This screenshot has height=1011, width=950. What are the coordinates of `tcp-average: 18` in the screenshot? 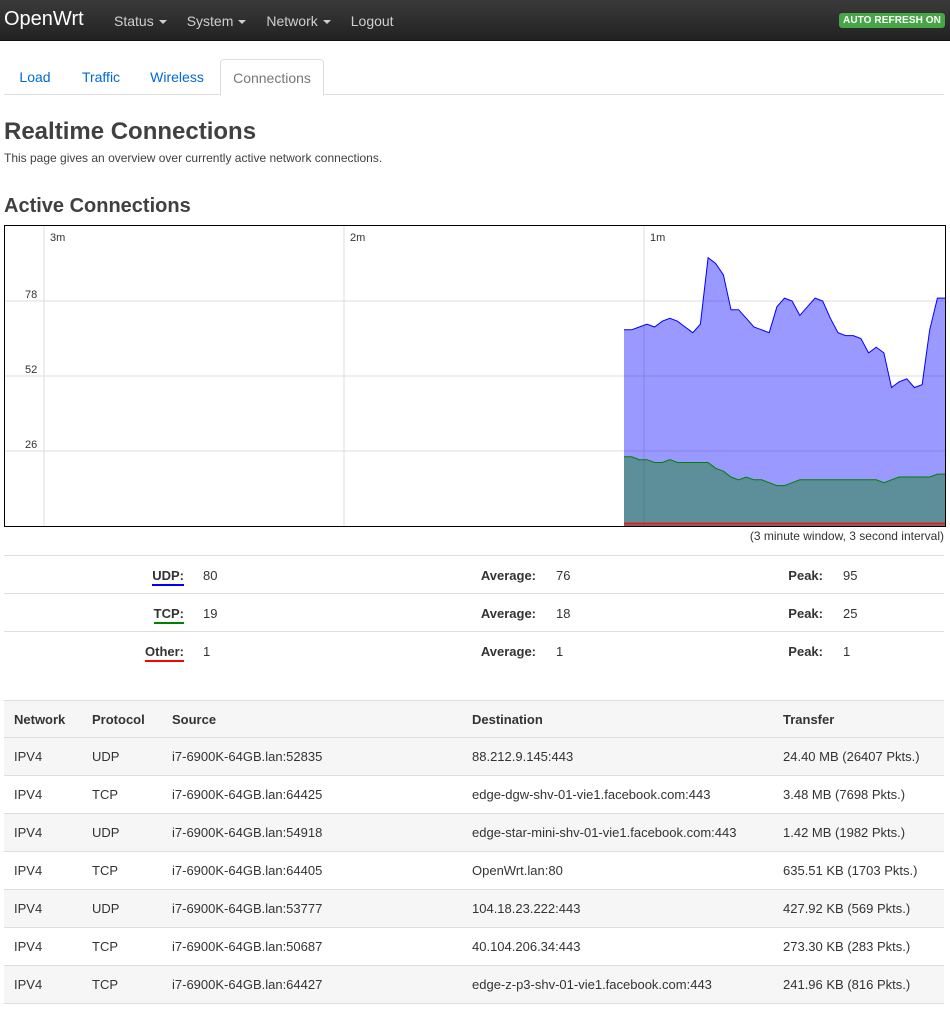 It's located at (563, 613).